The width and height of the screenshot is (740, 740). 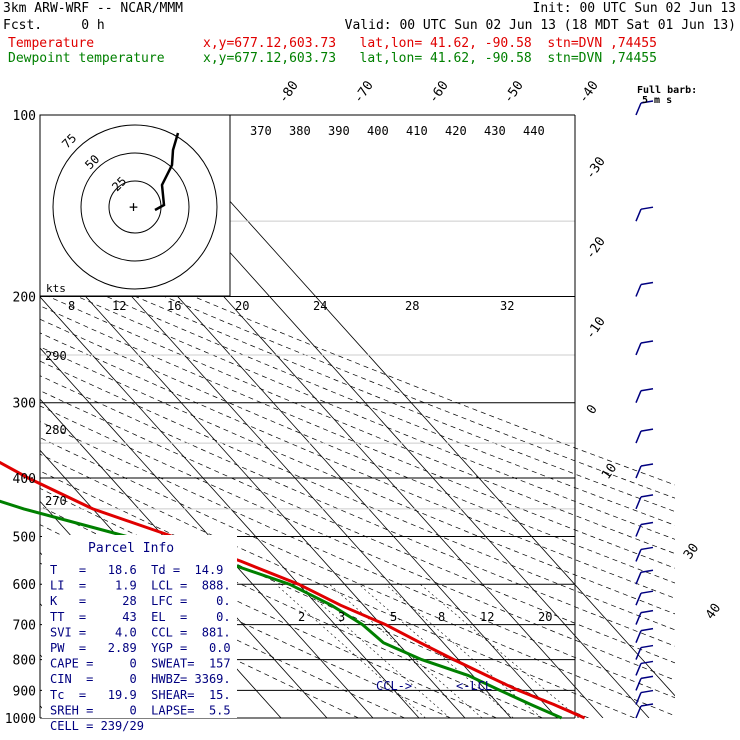 What do you see at coordinates (140, 617) in the screenshot?
I see `parcel-info-row: TT = 43 EL = 0.` at bounding box center [140, 617].